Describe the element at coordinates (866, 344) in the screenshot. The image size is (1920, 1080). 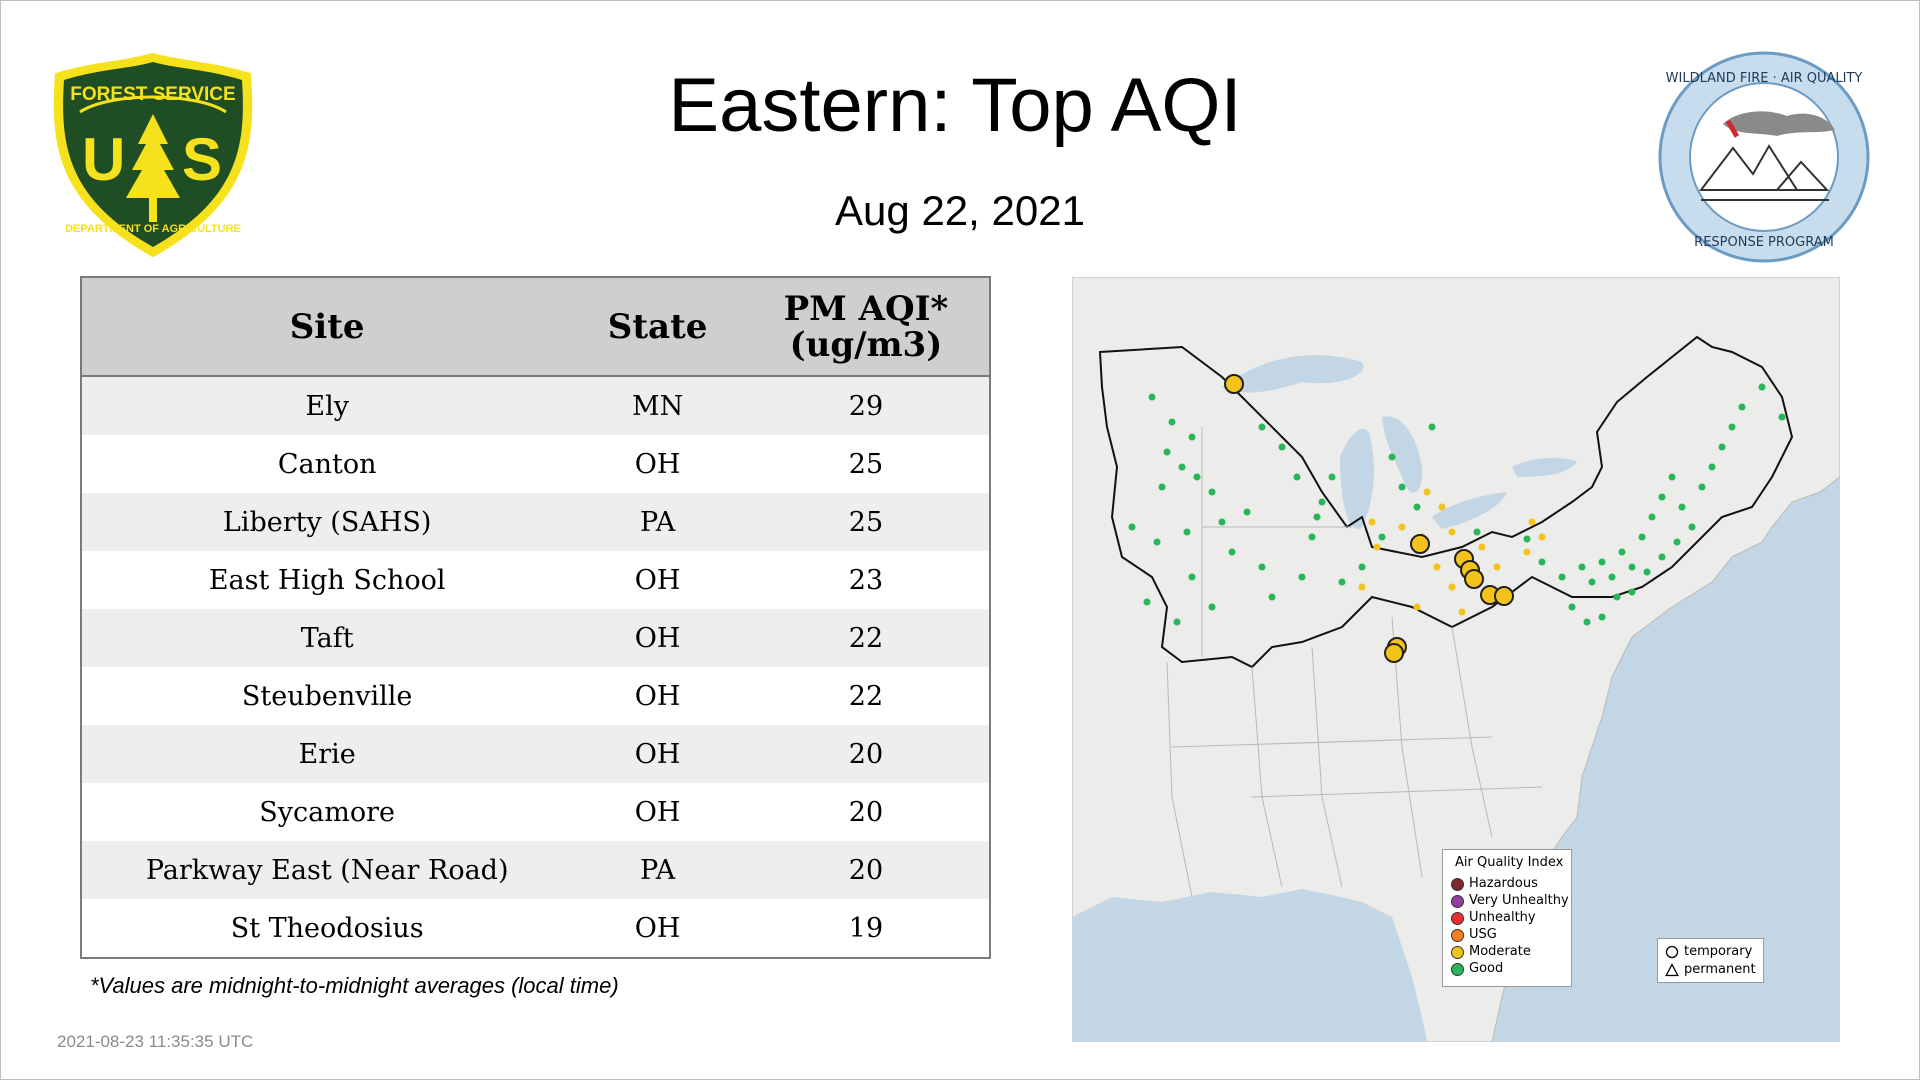
I see `column-header-pm-aqi-line2: (ug/m3)` at that location.